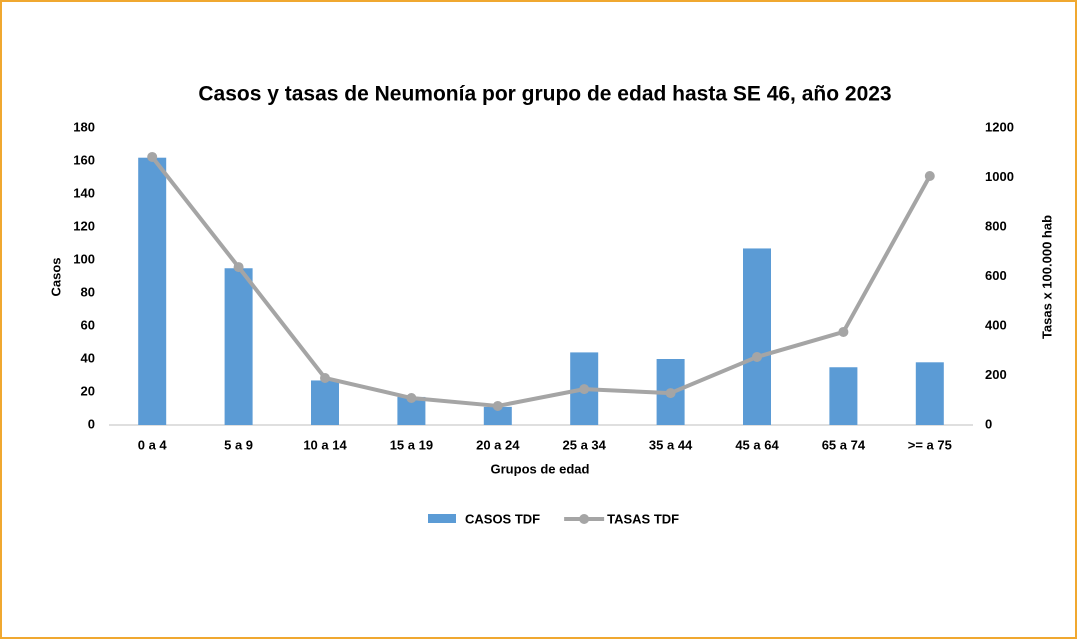 Image resolution: width=1077 pixels, height=639 pixels. I want to click on y-tick-label: 120, so click(84, 225).